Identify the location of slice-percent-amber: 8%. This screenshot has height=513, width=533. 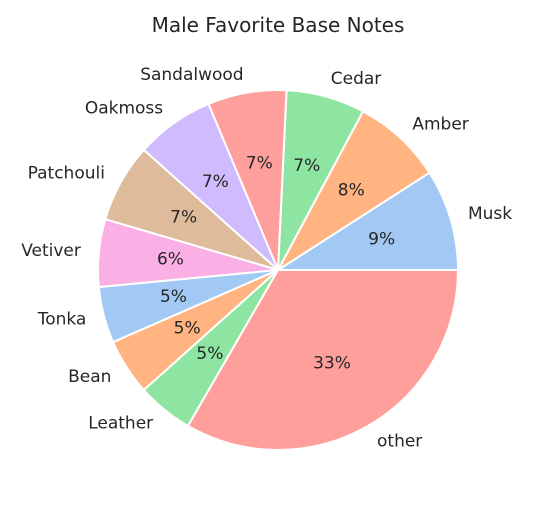
(351, 191).